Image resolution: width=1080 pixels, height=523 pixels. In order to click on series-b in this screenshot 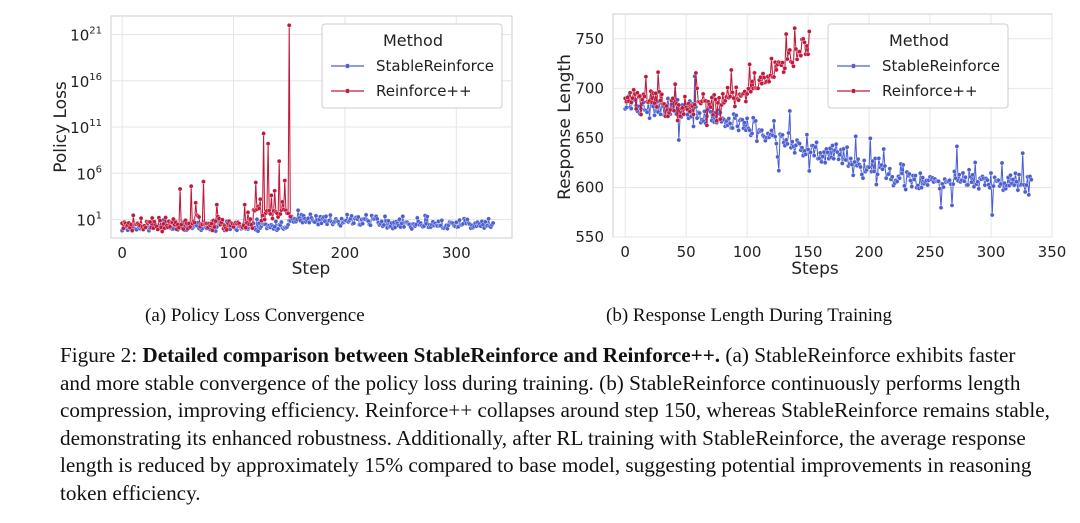, I will do `click(828, 121)`.